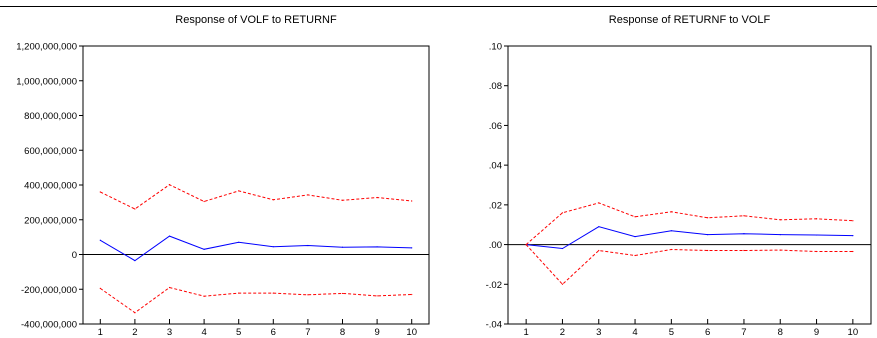 This screenshot has width=877, height=338. I want to click on y-tick-label: 600,000,000, so click(50, 151).